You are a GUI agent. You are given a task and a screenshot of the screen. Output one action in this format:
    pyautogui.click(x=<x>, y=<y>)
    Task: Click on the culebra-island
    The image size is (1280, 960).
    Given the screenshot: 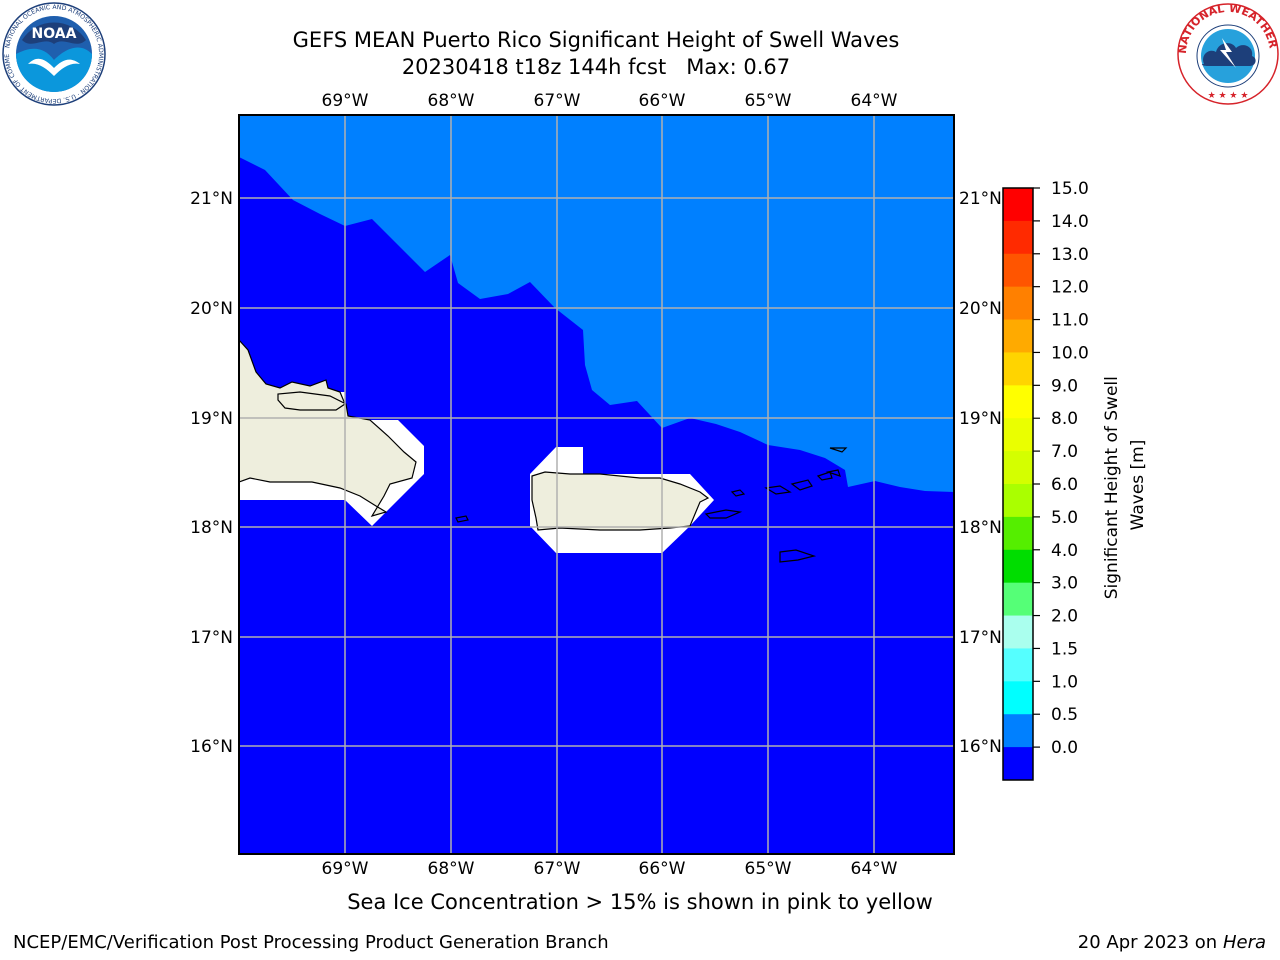 What is the action you would take?
    pyautogui.click(x=738, y=493)
    